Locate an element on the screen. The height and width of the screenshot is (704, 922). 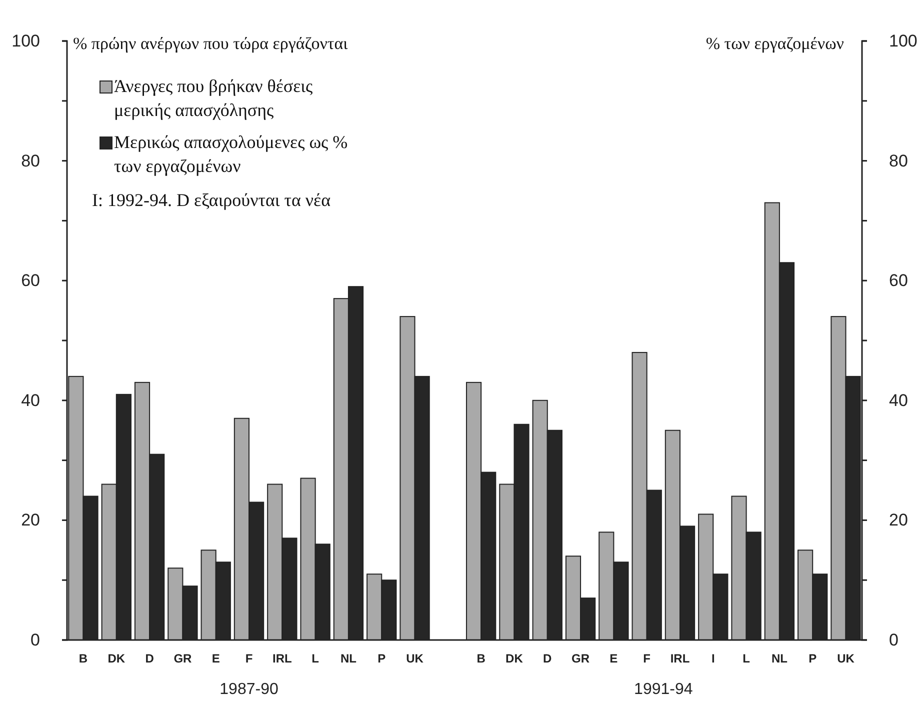
y2-tick-label: 0 is located at coordinates (893, 640).